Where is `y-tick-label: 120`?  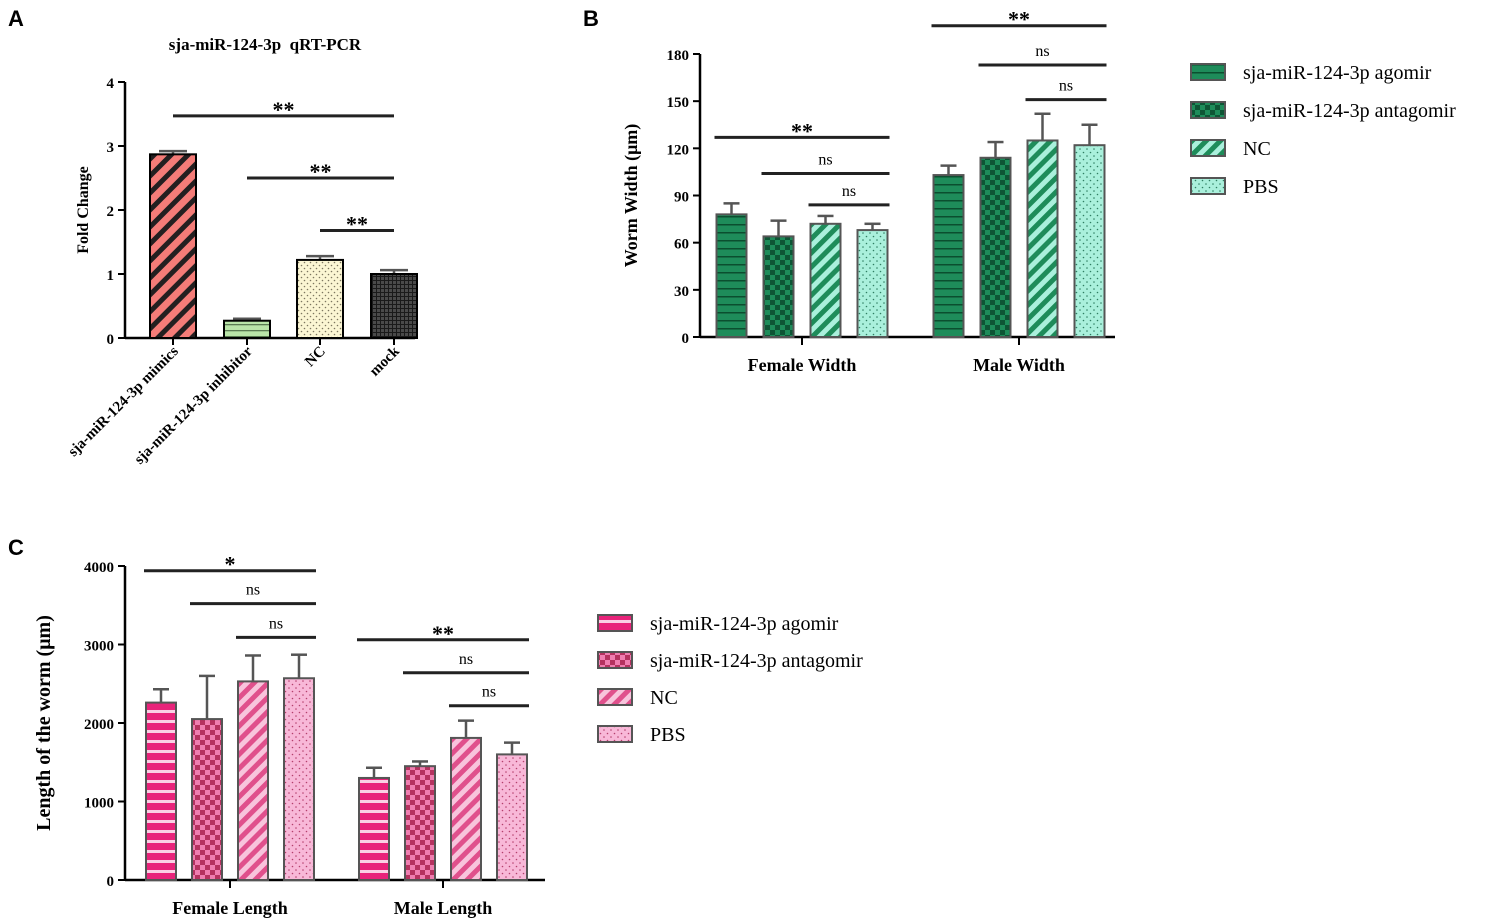
y-tick-label: 120 is located at coordinates (678, 150).